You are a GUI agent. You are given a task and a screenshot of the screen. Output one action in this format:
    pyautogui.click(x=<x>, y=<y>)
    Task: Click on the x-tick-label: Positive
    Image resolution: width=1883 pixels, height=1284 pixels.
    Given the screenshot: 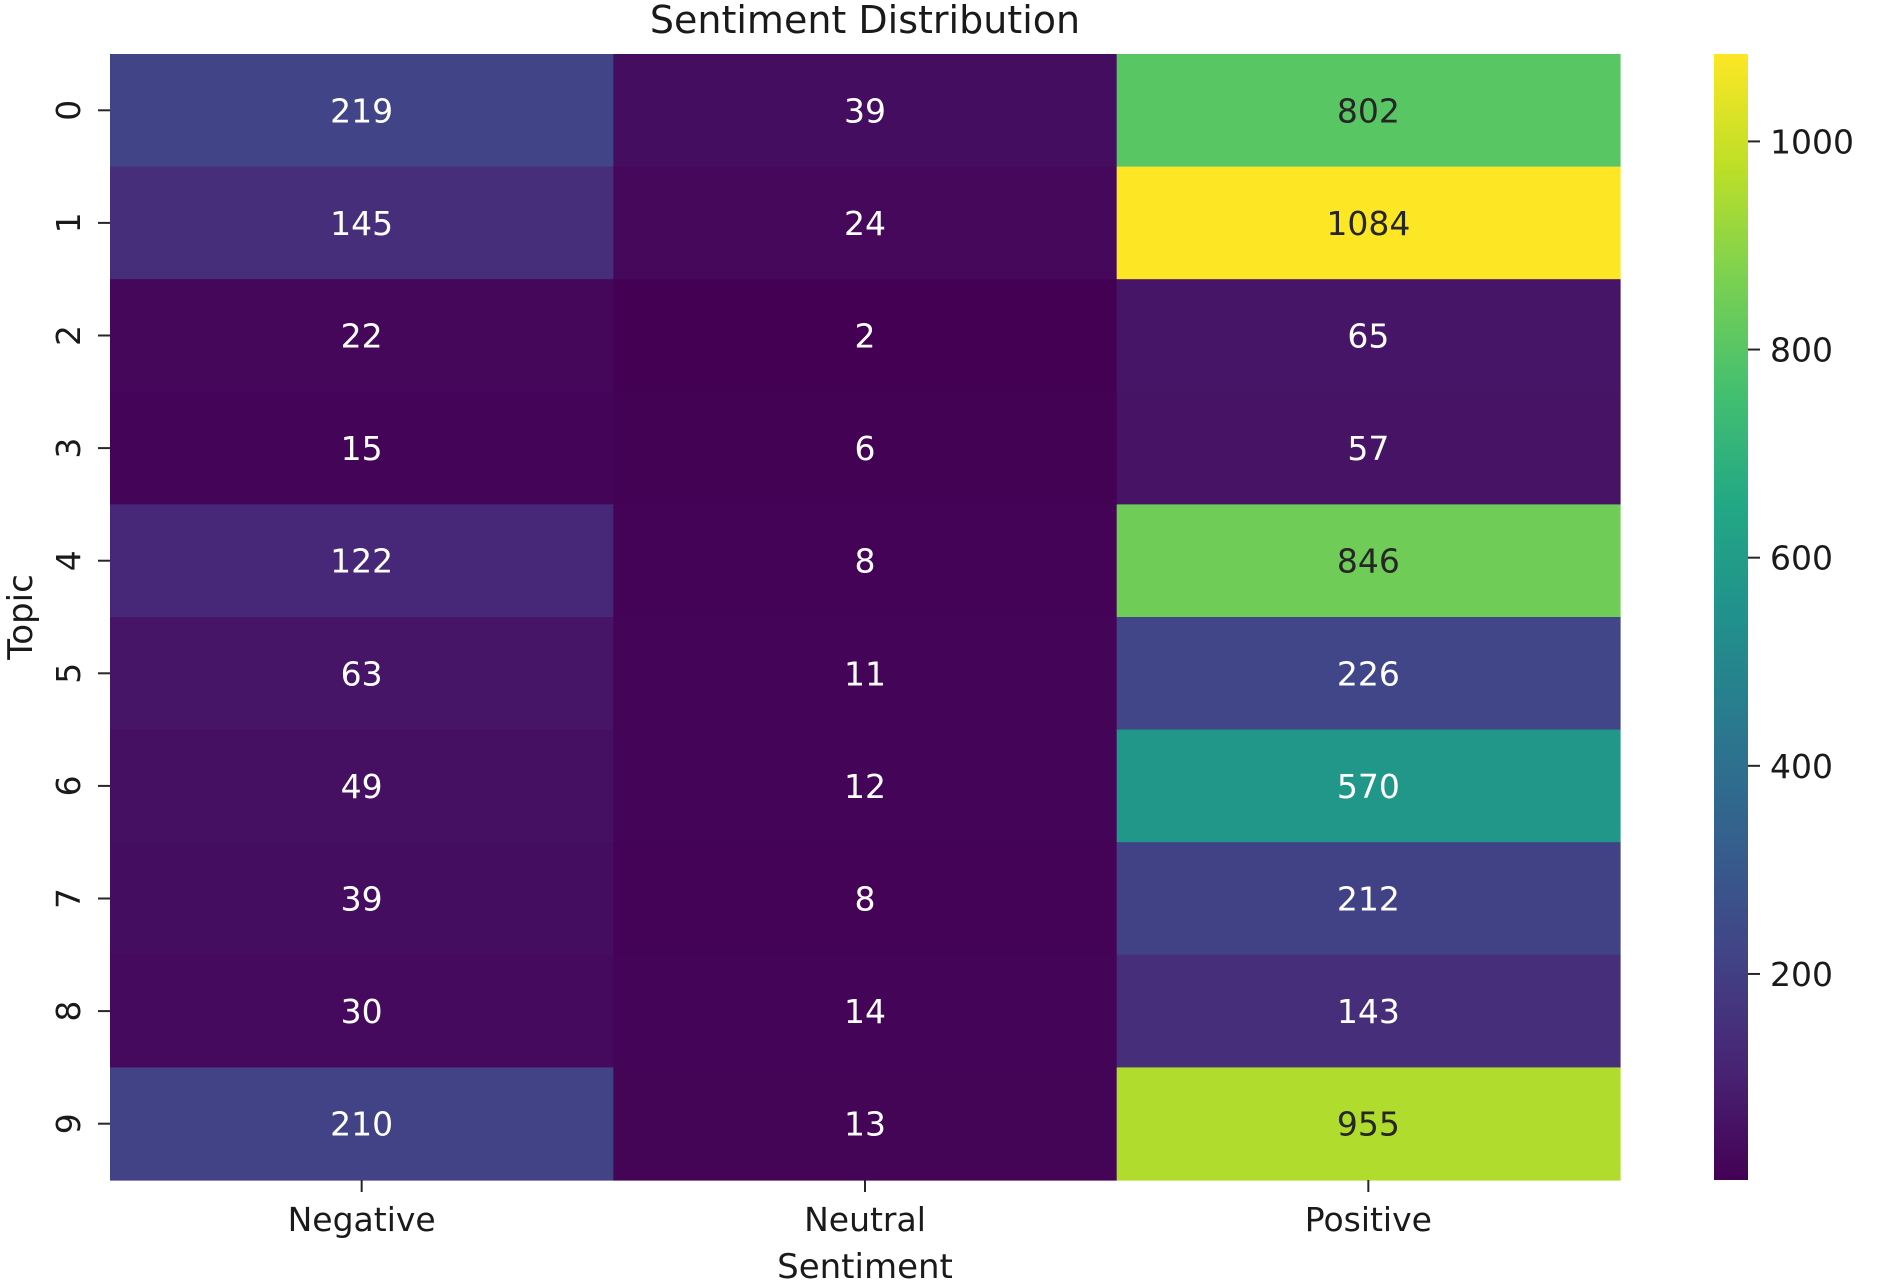 What is the action you would take?
    pyautogui.click(x=1368, y=1219)
    